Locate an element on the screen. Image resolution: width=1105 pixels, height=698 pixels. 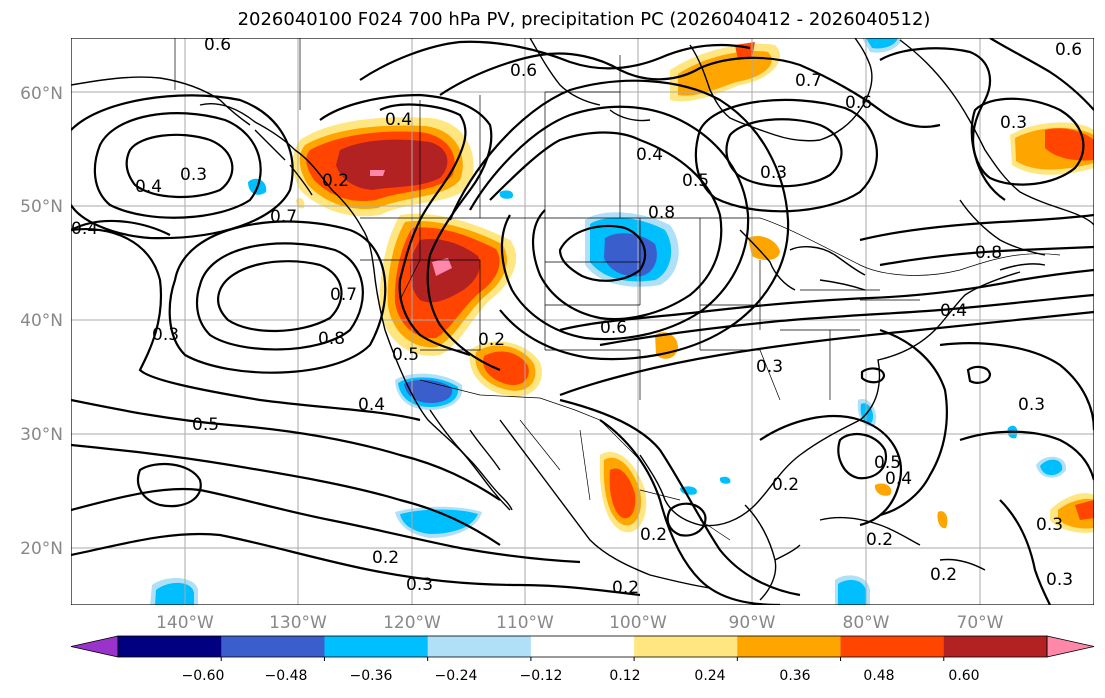
precip-bc-darkred is located at coordinates (392, 164).